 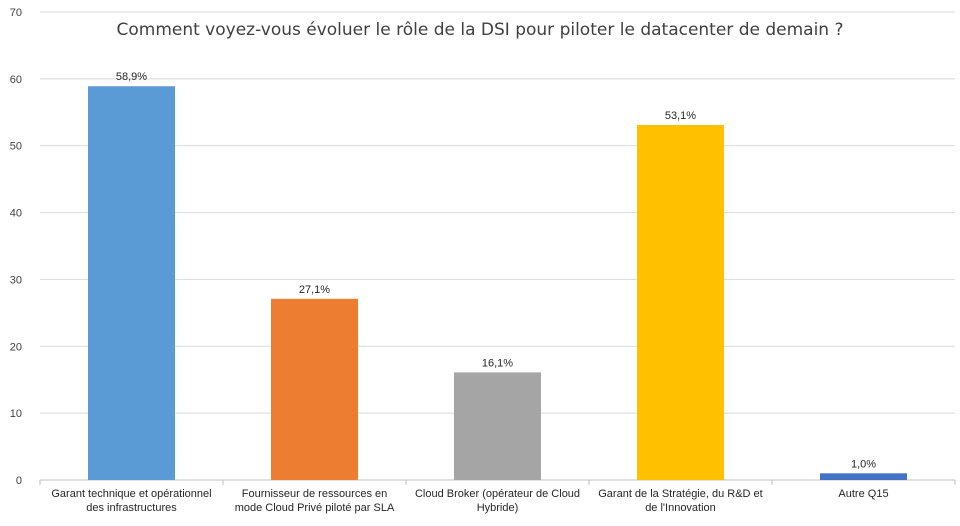 What do you see at coordinates (131, 77) in the screenshot?
I see `data-label: 58,9%` at bounding box center [131, 77].